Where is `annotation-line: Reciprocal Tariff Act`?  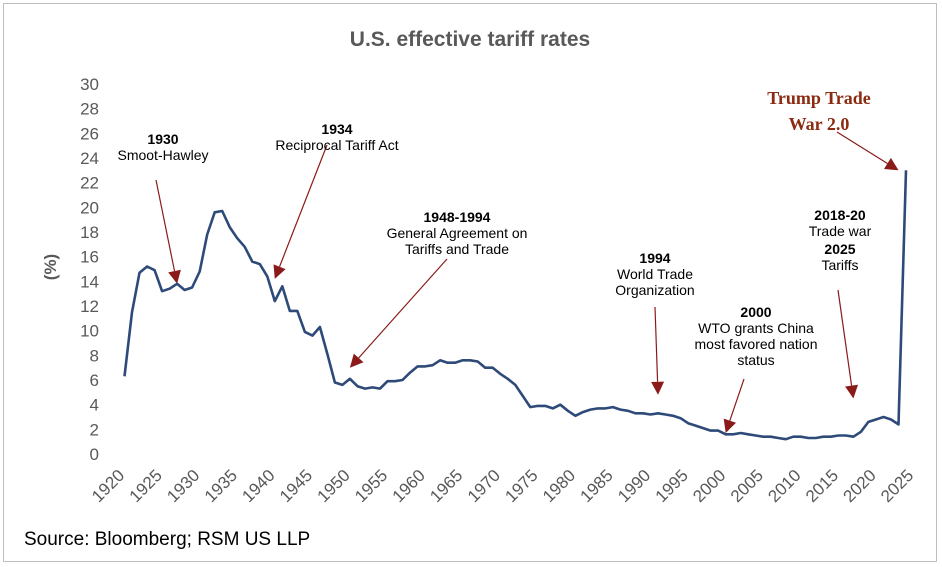
annotation-line: Reciprocal Tariff Act is located at coordinates (336, 145).